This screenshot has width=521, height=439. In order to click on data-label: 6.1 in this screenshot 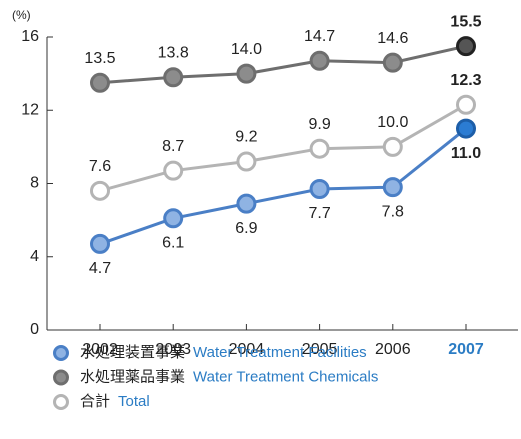, I will do `click(173, 243)`.